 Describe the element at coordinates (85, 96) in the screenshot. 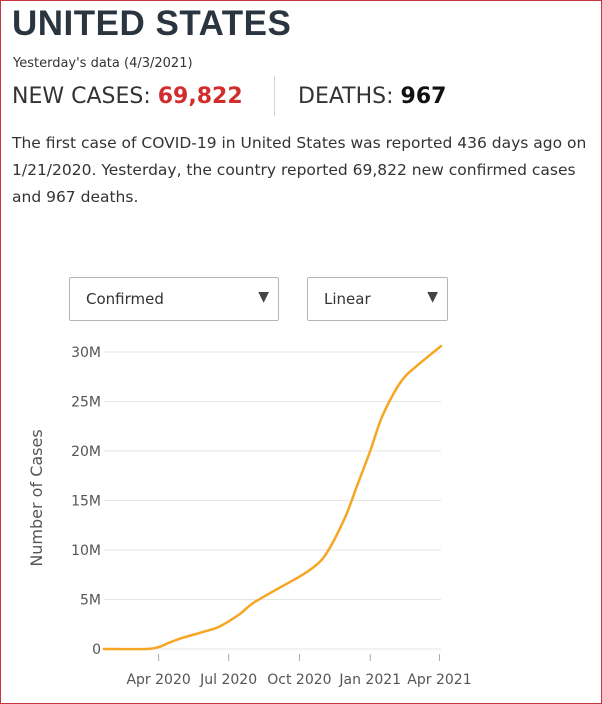

I see `new-cases-label: NEW CASES:` at that location.